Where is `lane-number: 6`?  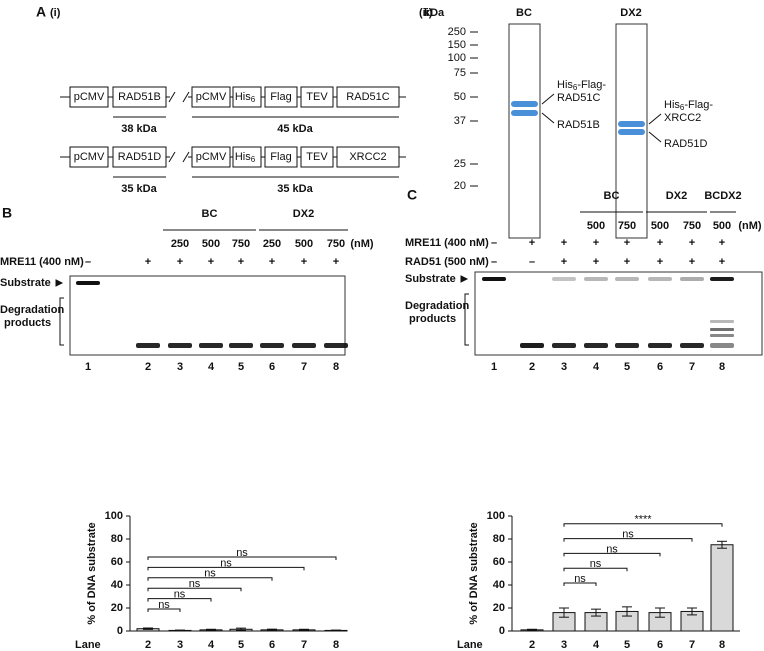
lane-number: 6 is located at coordinates (660, 367).